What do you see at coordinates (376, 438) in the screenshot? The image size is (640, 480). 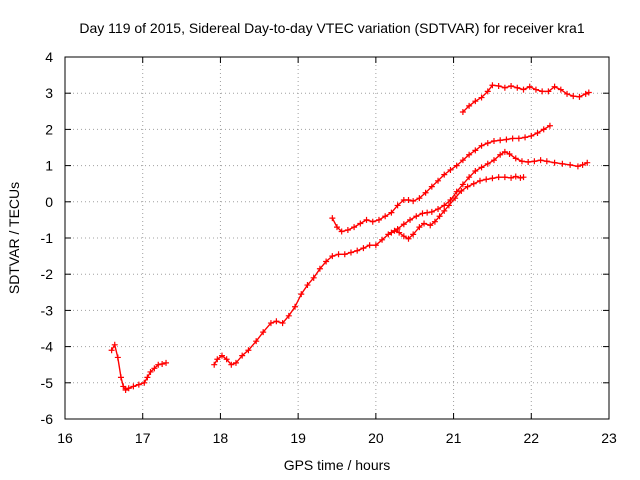 I see `x-tick-label: 20` at bounding box center [376, 438].